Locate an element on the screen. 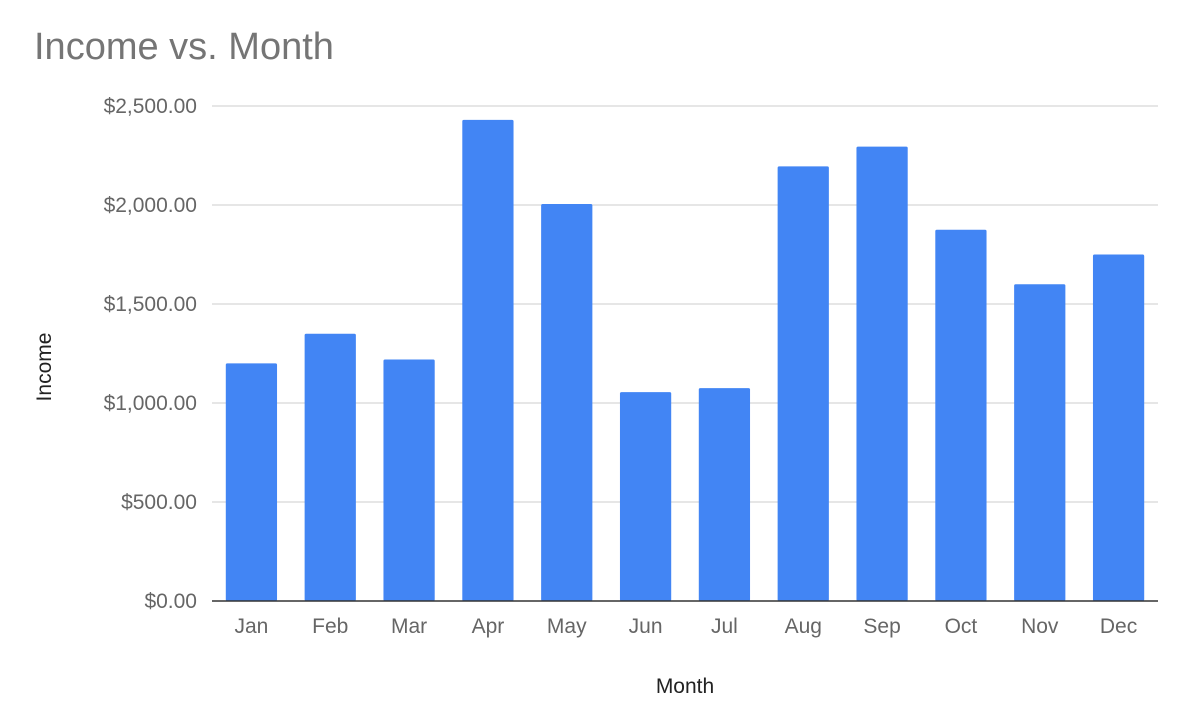 The image size is (1192, 726). bar-aug is located at coordinates (803, 383).